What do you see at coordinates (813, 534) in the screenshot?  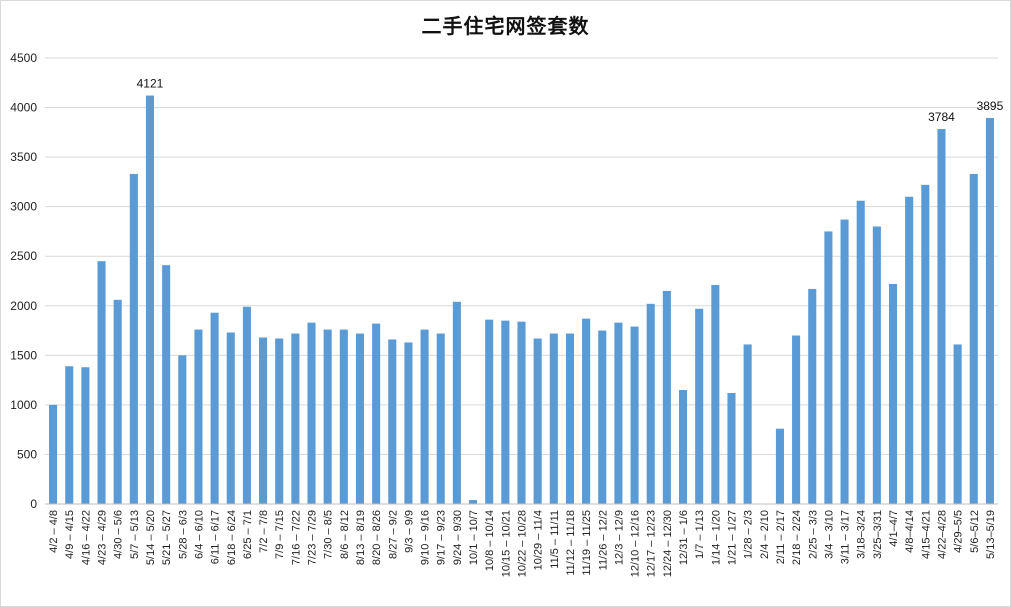 I see `x-tick-label: 2/25 – 3/3` at bounding box center [813, 534].